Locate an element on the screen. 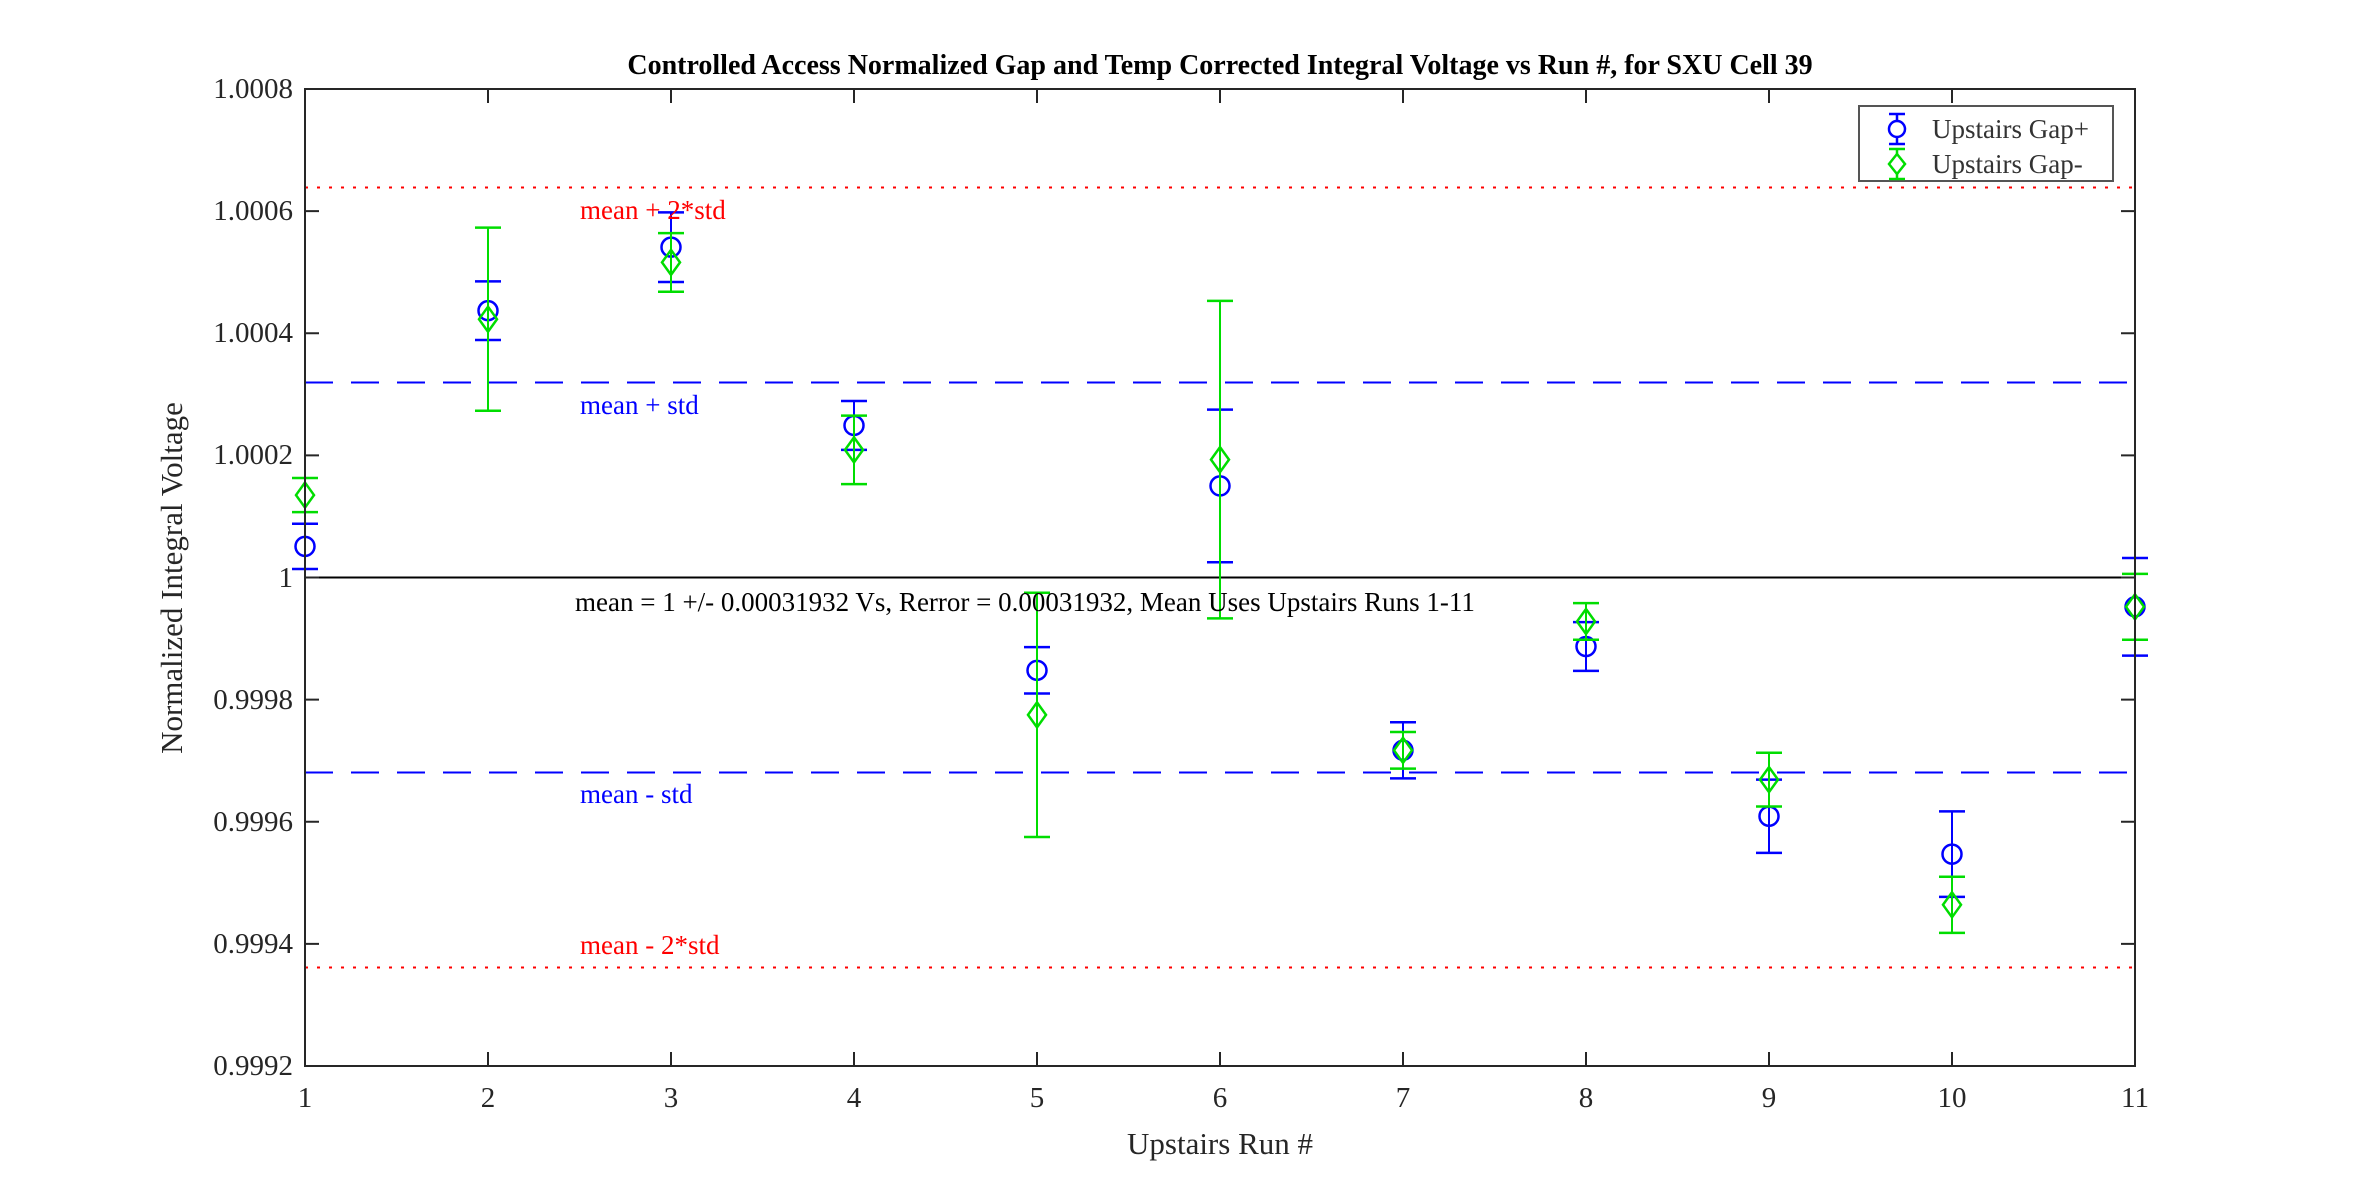 The height and width of the screenshot is (1199, 2356). y-tick-label-4: 1 is located at coordinates (286, 577).